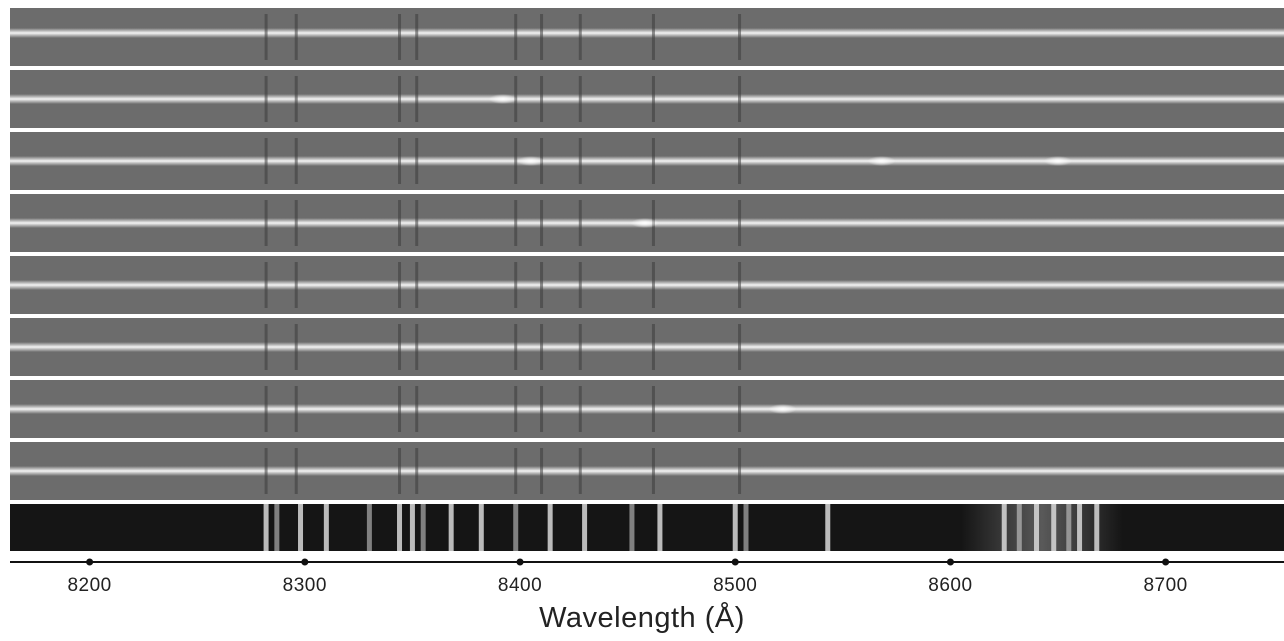 This screenshot has height=641, width=1284. What do you see at coordinates (89, 585) in the screenshot?
I see `tick-label: 8200` at bounding box center [89, 585].